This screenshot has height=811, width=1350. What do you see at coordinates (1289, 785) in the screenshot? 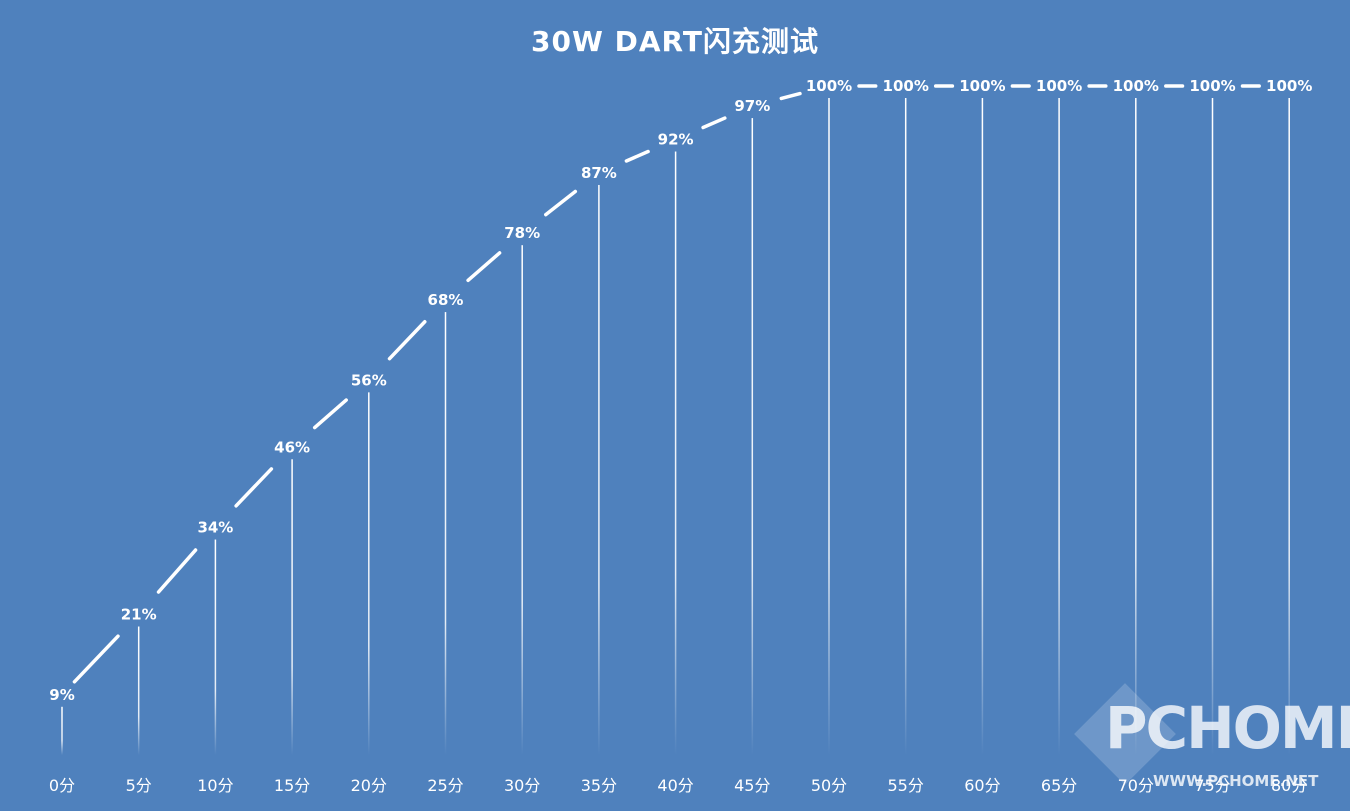
I see `x-tick-label: 80分` at bounding box center [1289, 785].